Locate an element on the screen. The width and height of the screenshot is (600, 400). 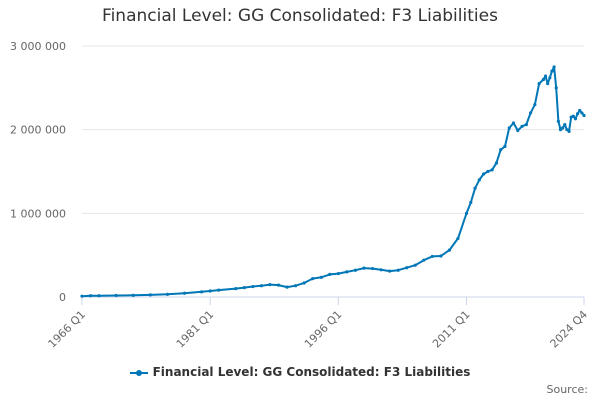
x-tick-label: 1981 Q1 is located at coordinates (195, 329).